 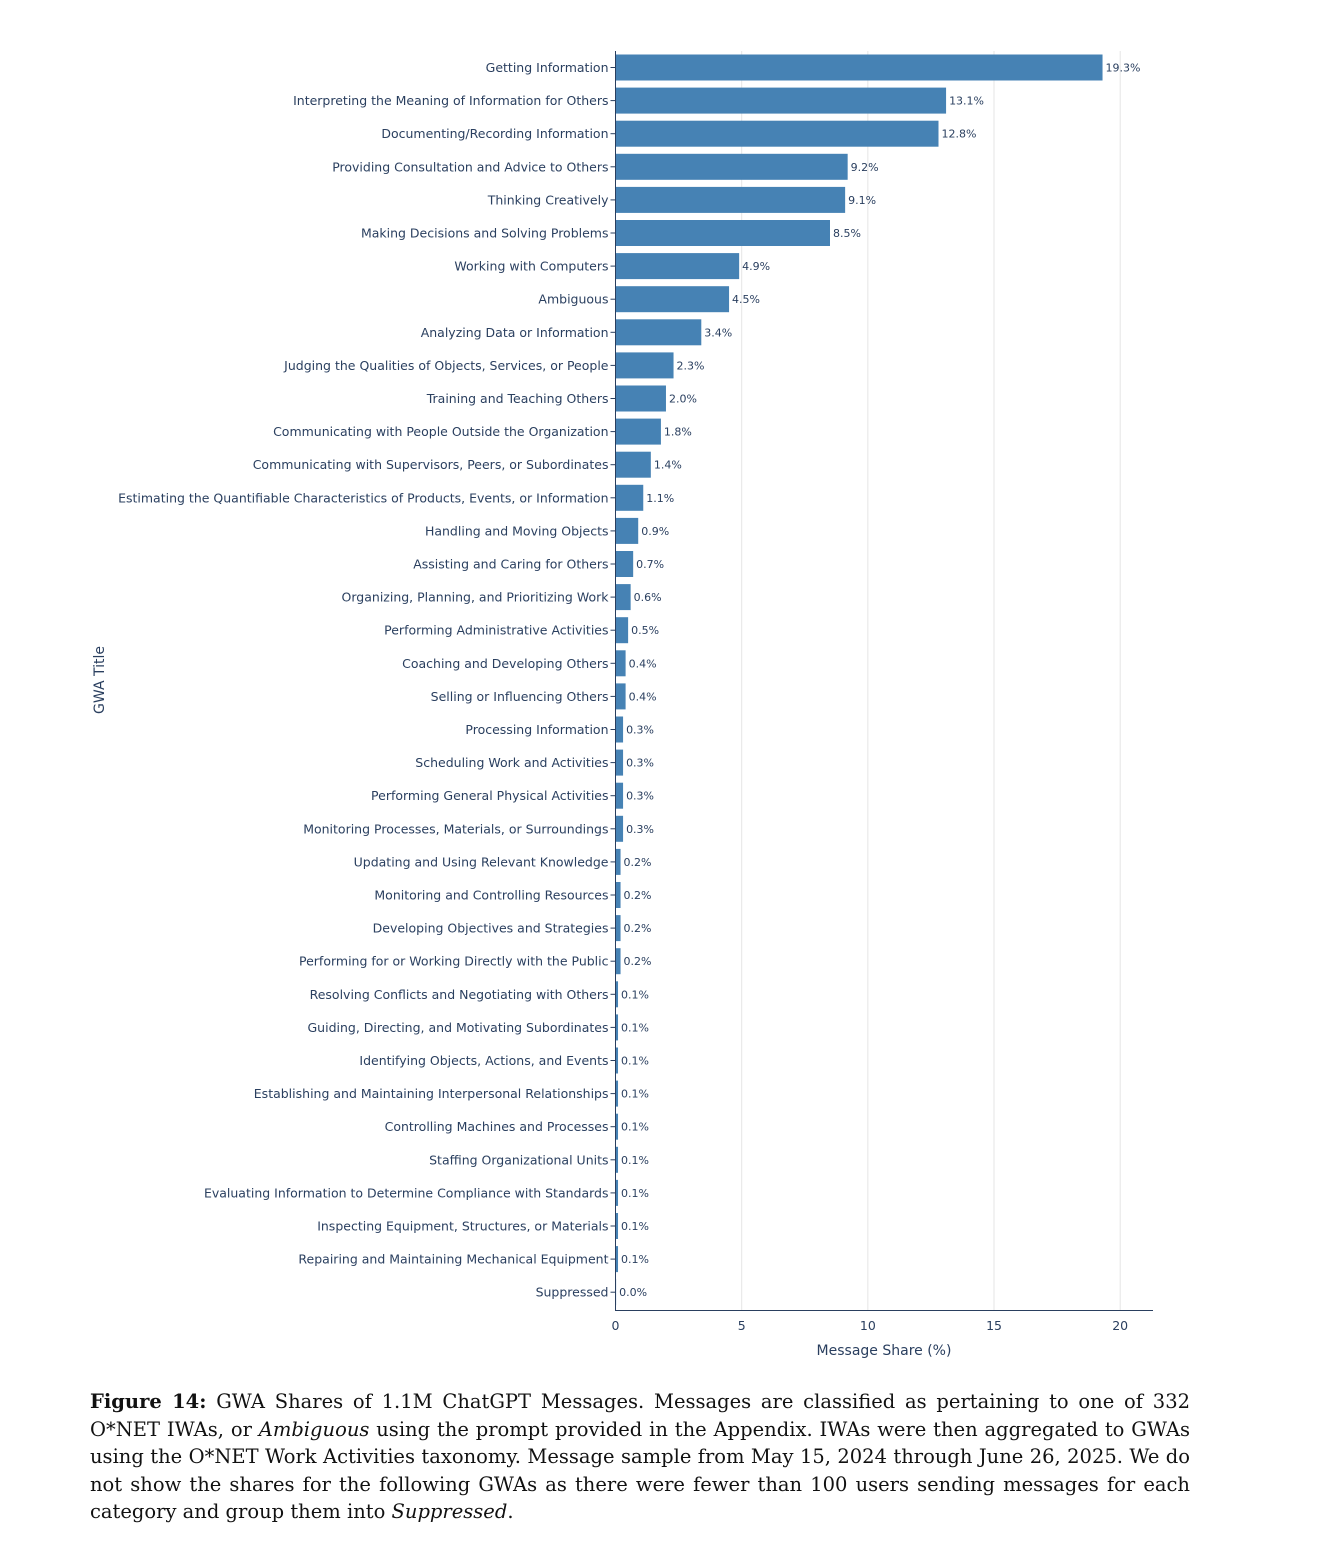 I want to click on x-tick-label: 0, so click(x=616, y=1325).